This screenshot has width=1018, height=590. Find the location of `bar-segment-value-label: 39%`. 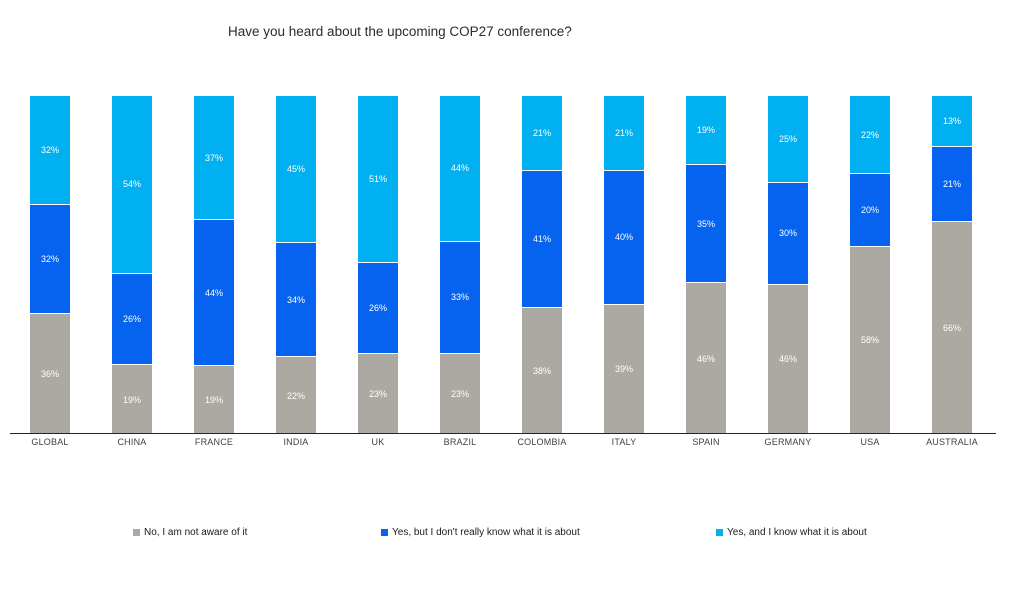

bar-segment-value-label: 39% is located at coordinates (623, 369).